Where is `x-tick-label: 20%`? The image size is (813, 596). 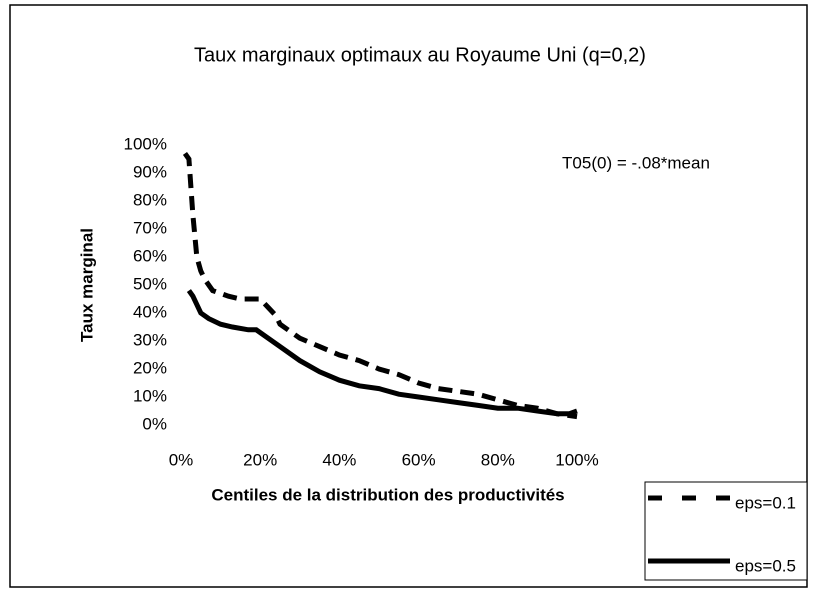 x-tick-label: 20% is located at coordinates (260, 459).